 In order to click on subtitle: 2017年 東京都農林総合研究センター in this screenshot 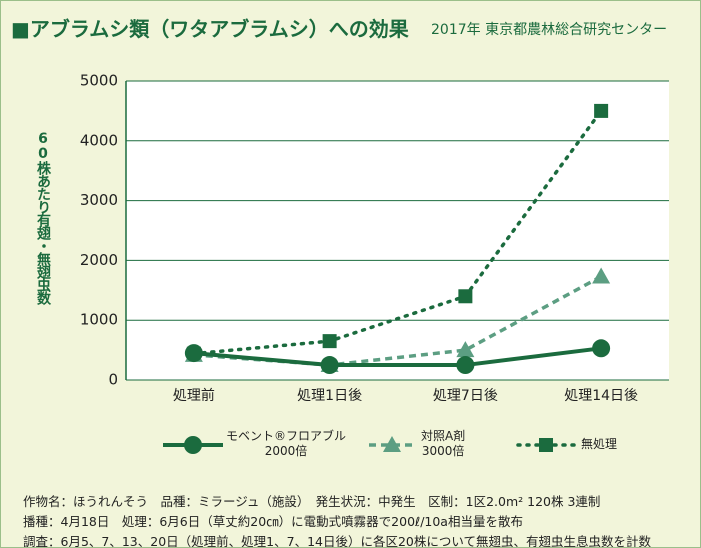, I will do `click(549, 30)`.